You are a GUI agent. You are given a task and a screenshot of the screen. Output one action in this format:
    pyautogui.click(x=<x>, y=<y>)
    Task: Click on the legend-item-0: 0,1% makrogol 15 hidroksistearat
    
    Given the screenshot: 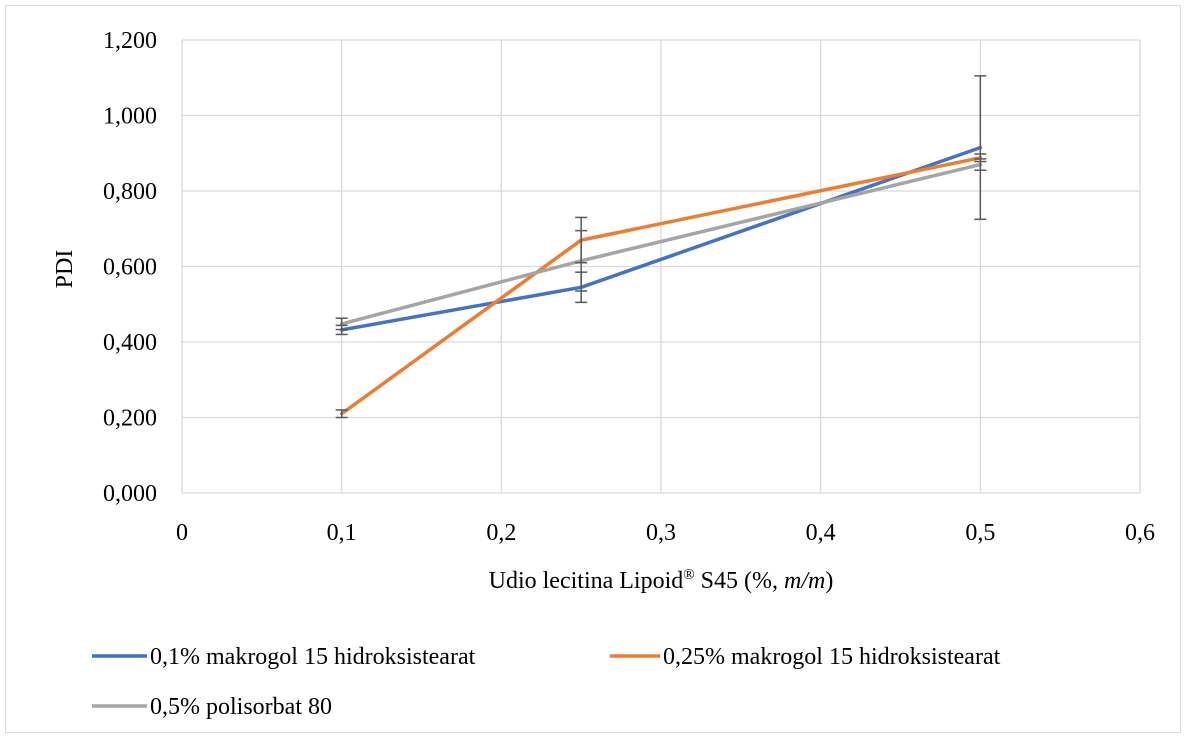 What is the action you would take?
    pyautogui.click(x=284, y=657)
    